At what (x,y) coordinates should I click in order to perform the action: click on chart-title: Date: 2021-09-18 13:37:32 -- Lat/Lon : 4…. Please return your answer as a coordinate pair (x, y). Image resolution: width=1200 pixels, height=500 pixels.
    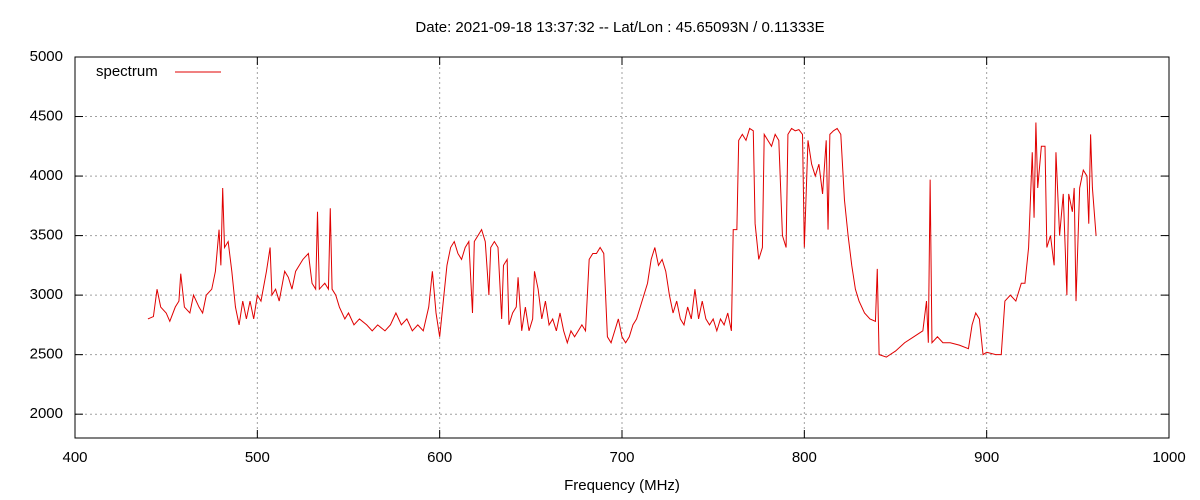
    Looking at the image, I should click on (619, 27).